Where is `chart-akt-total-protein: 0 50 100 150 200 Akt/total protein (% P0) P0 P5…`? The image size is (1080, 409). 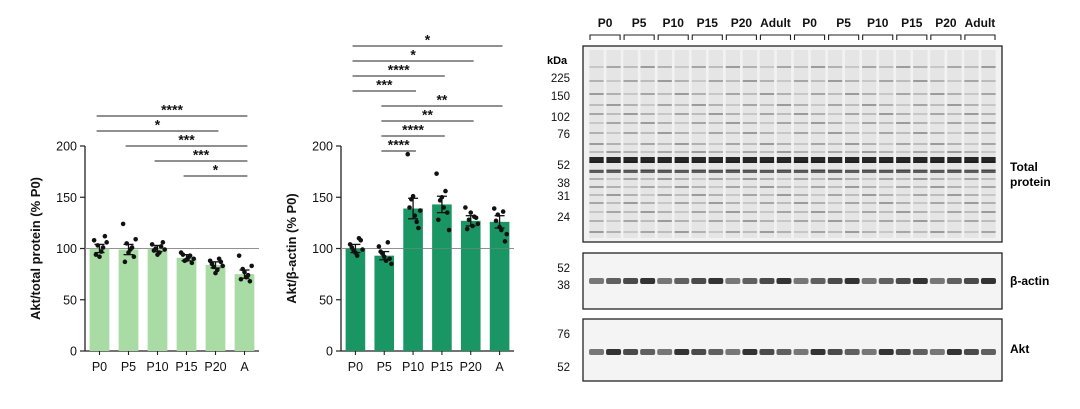
chart-akt-total-protein: 0 50 100 150 200 Akt/total protein (% P0) P0 P5… is located at coordinates (143, 238).